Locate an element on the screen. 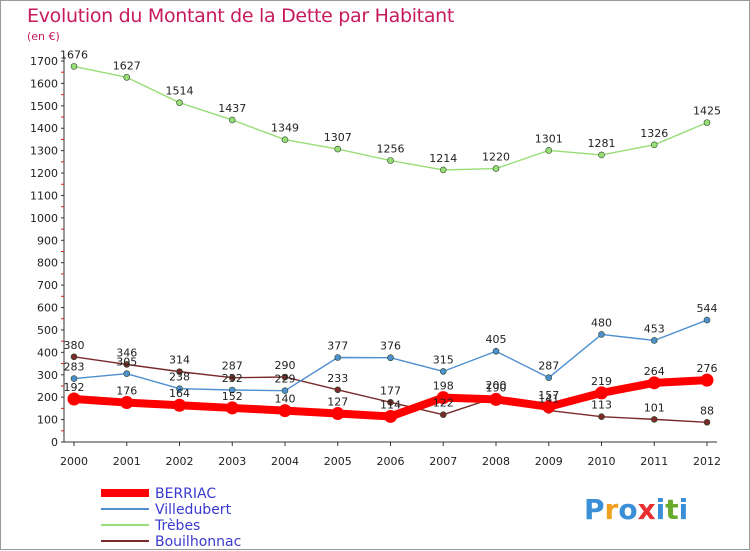 The height and width of the screenshot is (551, 750). data-label-villedubert: 453 is located at coordinates (654, 328).